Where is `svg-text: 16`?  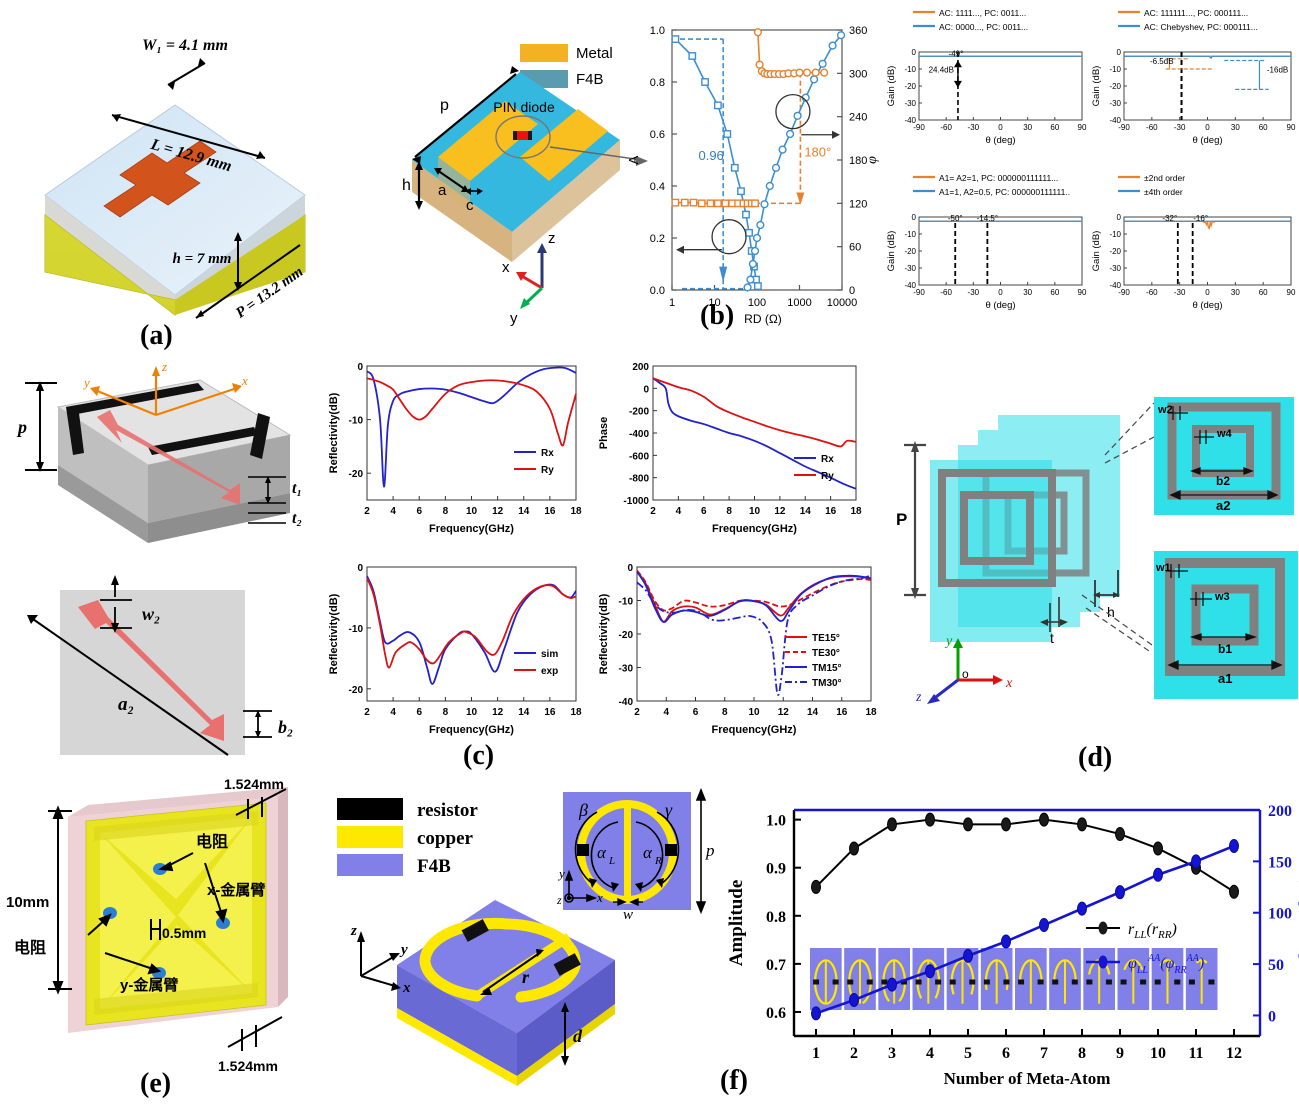
svg-text: 16 is located at coordinates (842, 712).